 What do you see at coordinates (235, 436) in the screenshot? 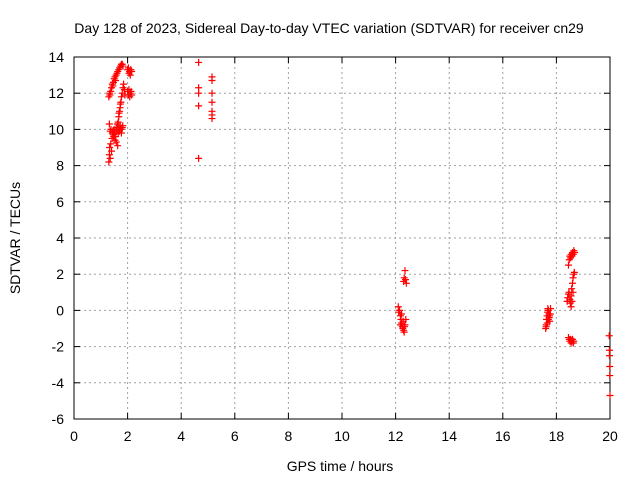
I see `x-tick-label: 6` at bounding box center [235, 436].